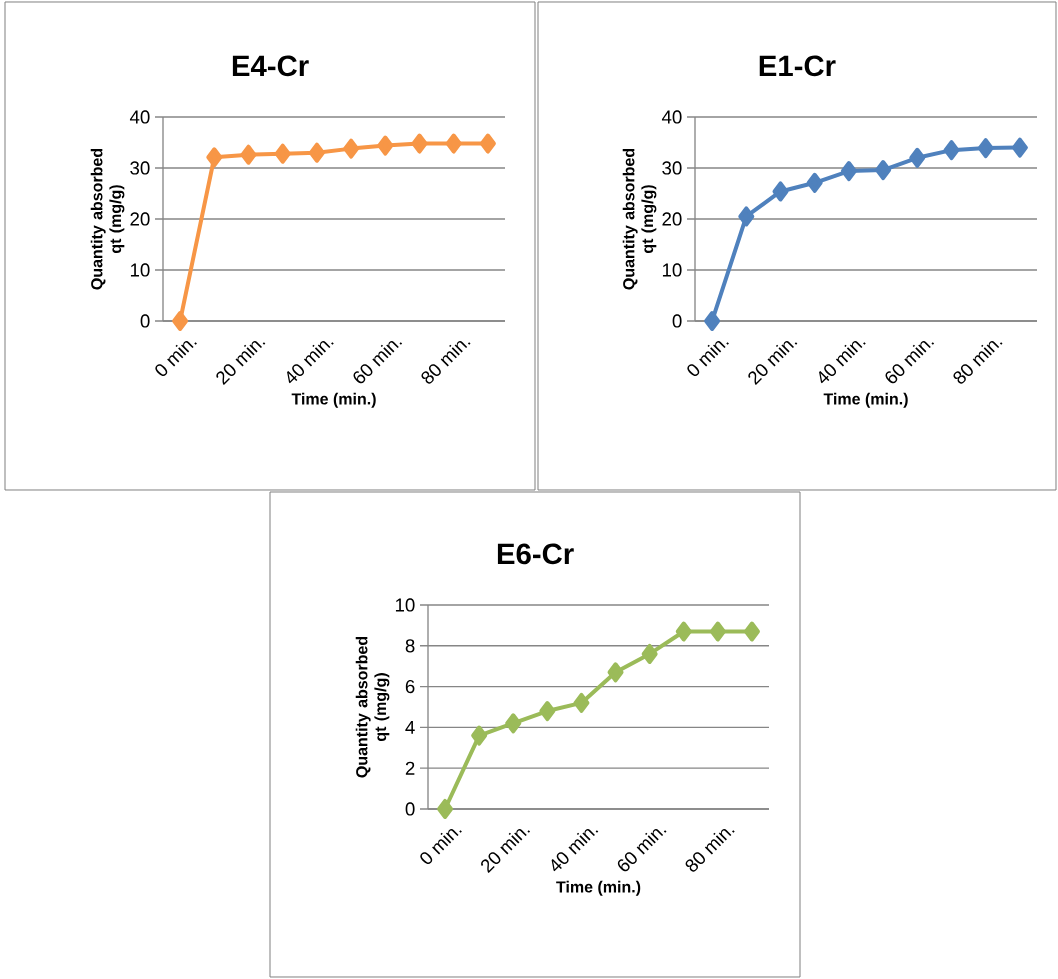 This screenshot has height=979, width=1058. What do you see at coordinates (410, 727) in the screenshot?
I see `y-tick-label: 4` at bounding box center [410, 727].